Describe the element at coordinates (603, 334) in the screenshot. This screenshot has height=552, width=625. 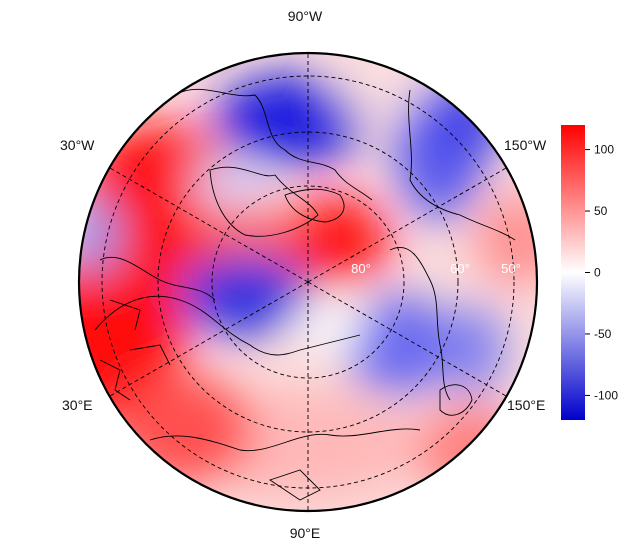
I see `colorbar-tick-label: -50` at that location.